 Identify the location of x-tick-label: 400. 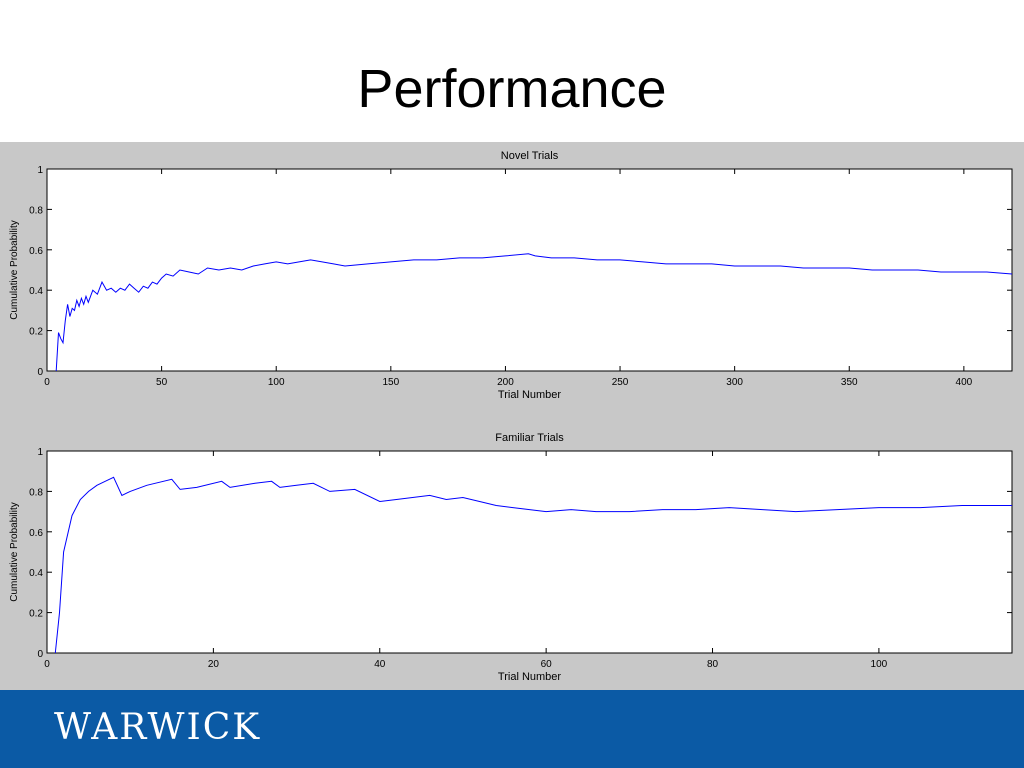
(964, 382).